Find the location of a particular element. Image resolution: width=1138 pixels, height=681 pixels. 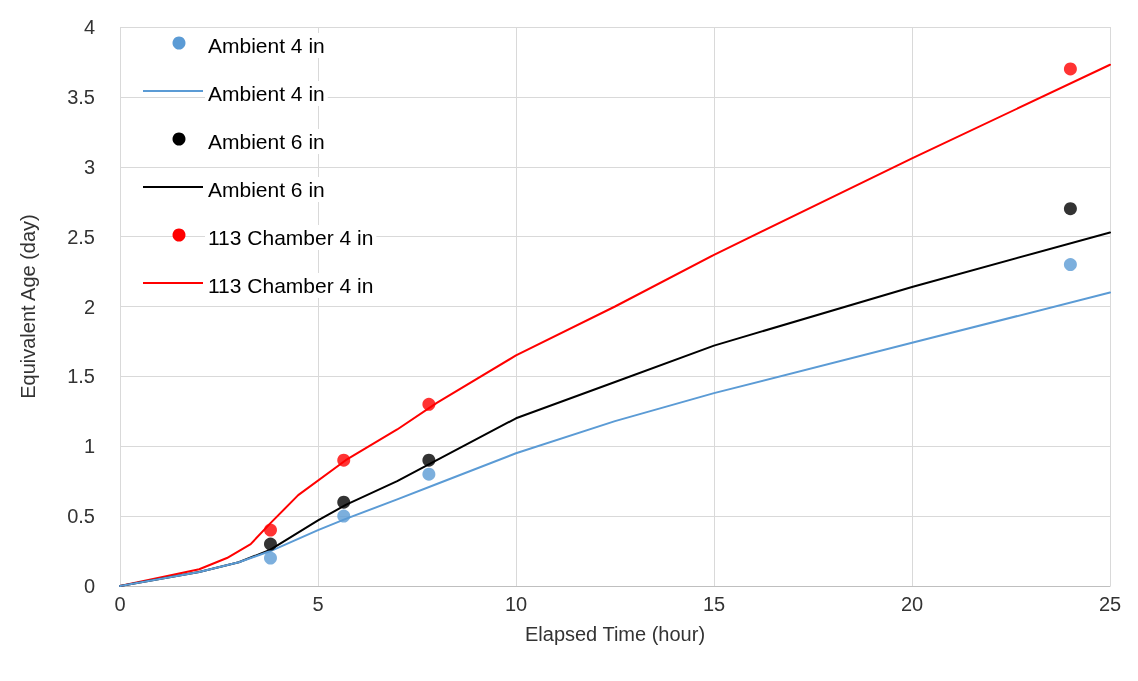

x-tick-label: 10 is located at coordinates (516, 604).